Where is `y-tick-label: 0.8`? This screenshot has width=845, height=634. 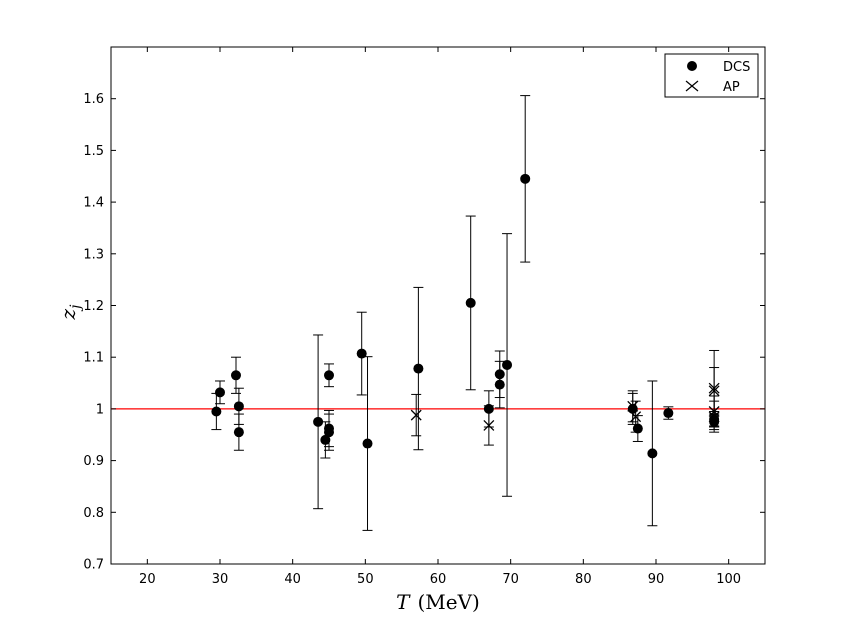 y-tick-label: 0.8 is located at coordinates (93, 513).